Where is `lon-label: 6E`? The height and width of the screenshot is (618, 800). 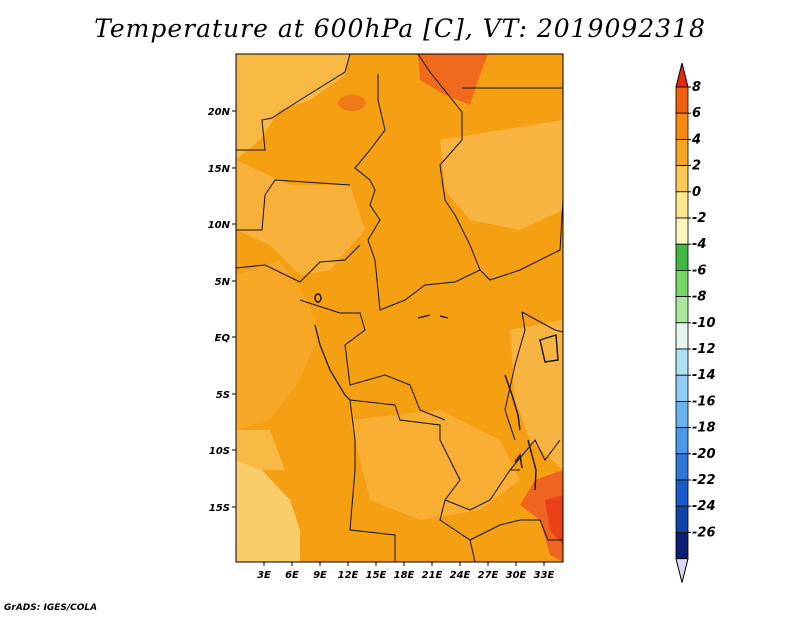
lon-label: 6E is located at coordinates (292, 575).